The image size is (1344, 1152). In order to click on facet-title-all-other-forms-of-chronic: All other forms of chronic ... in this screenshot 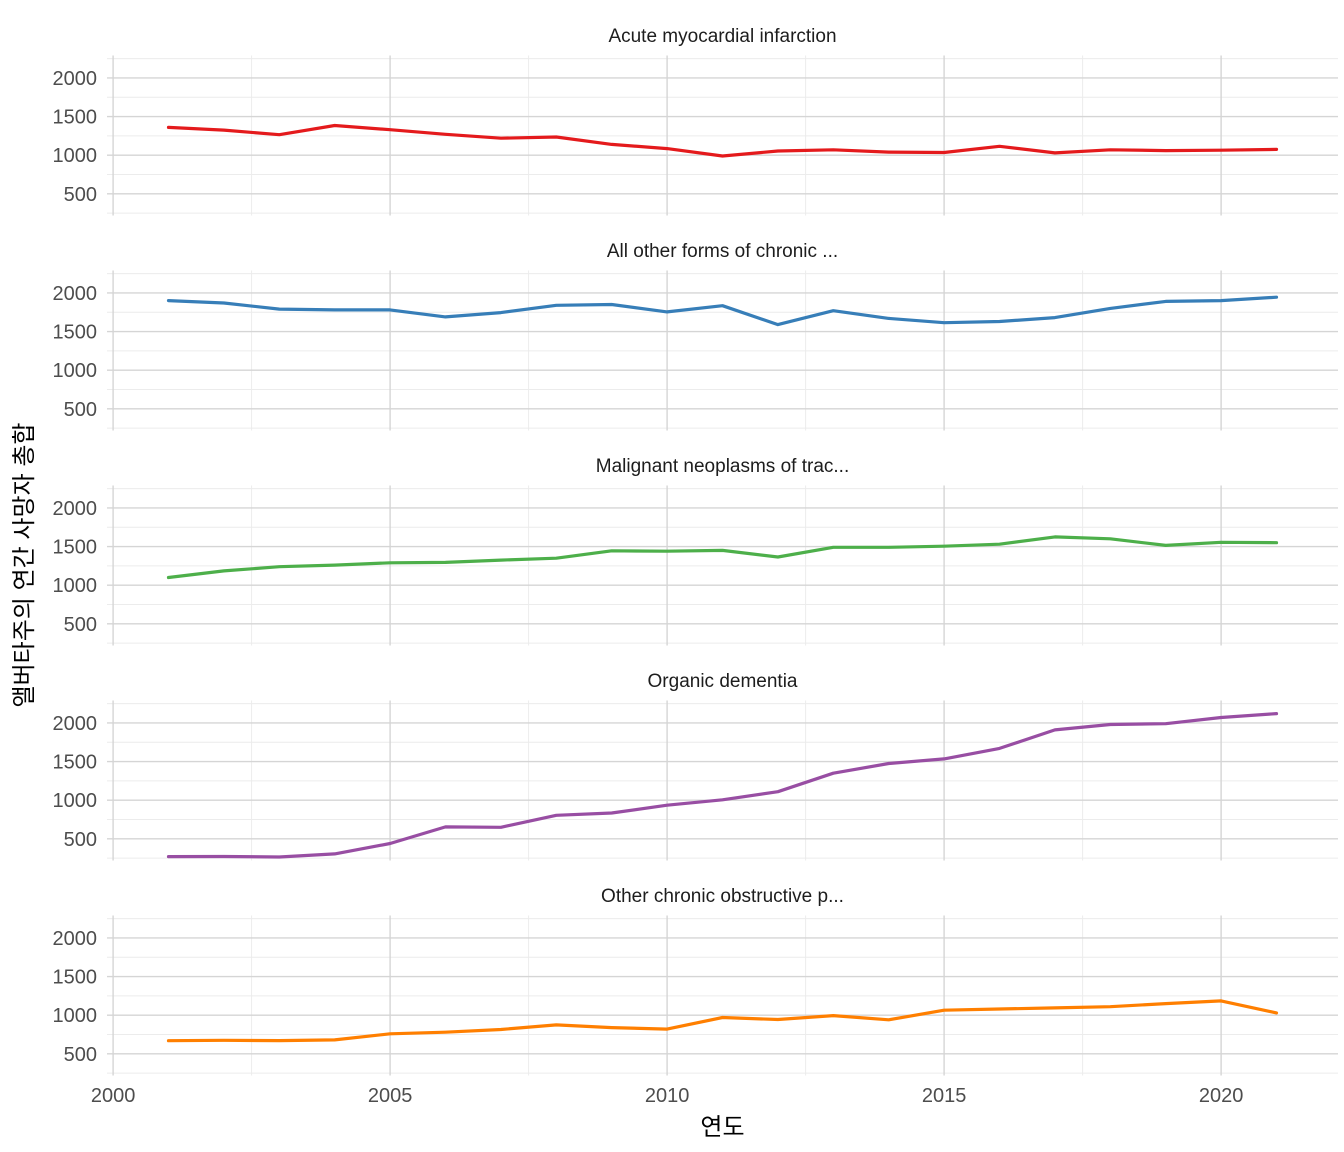, I will do `click(722, 251)`.